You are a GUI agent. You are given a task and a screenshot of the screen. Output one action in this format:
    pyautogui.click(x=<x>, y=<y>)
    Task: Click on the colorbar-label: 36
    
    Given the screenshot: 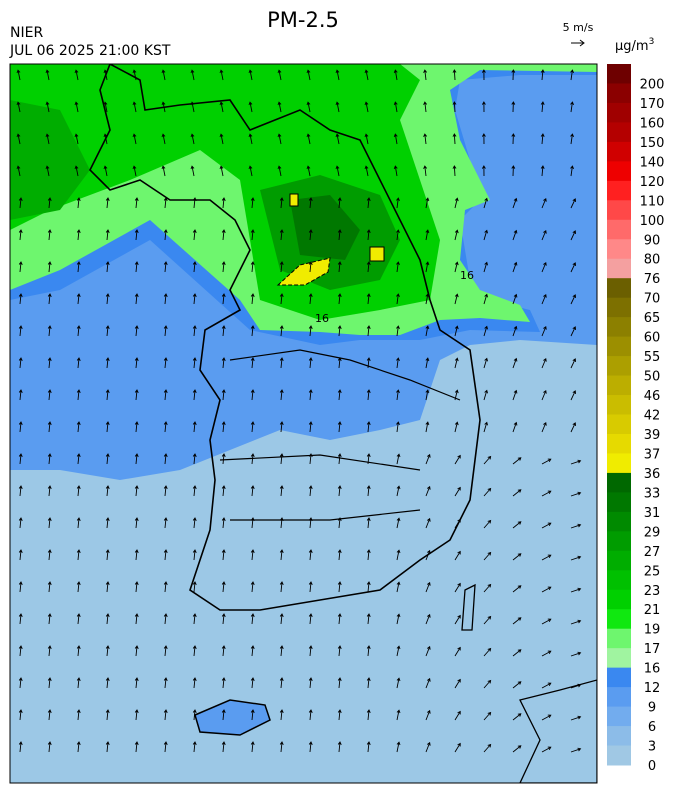 What is the action you would take?
    pyautogui.click(x=652, y=474)
    